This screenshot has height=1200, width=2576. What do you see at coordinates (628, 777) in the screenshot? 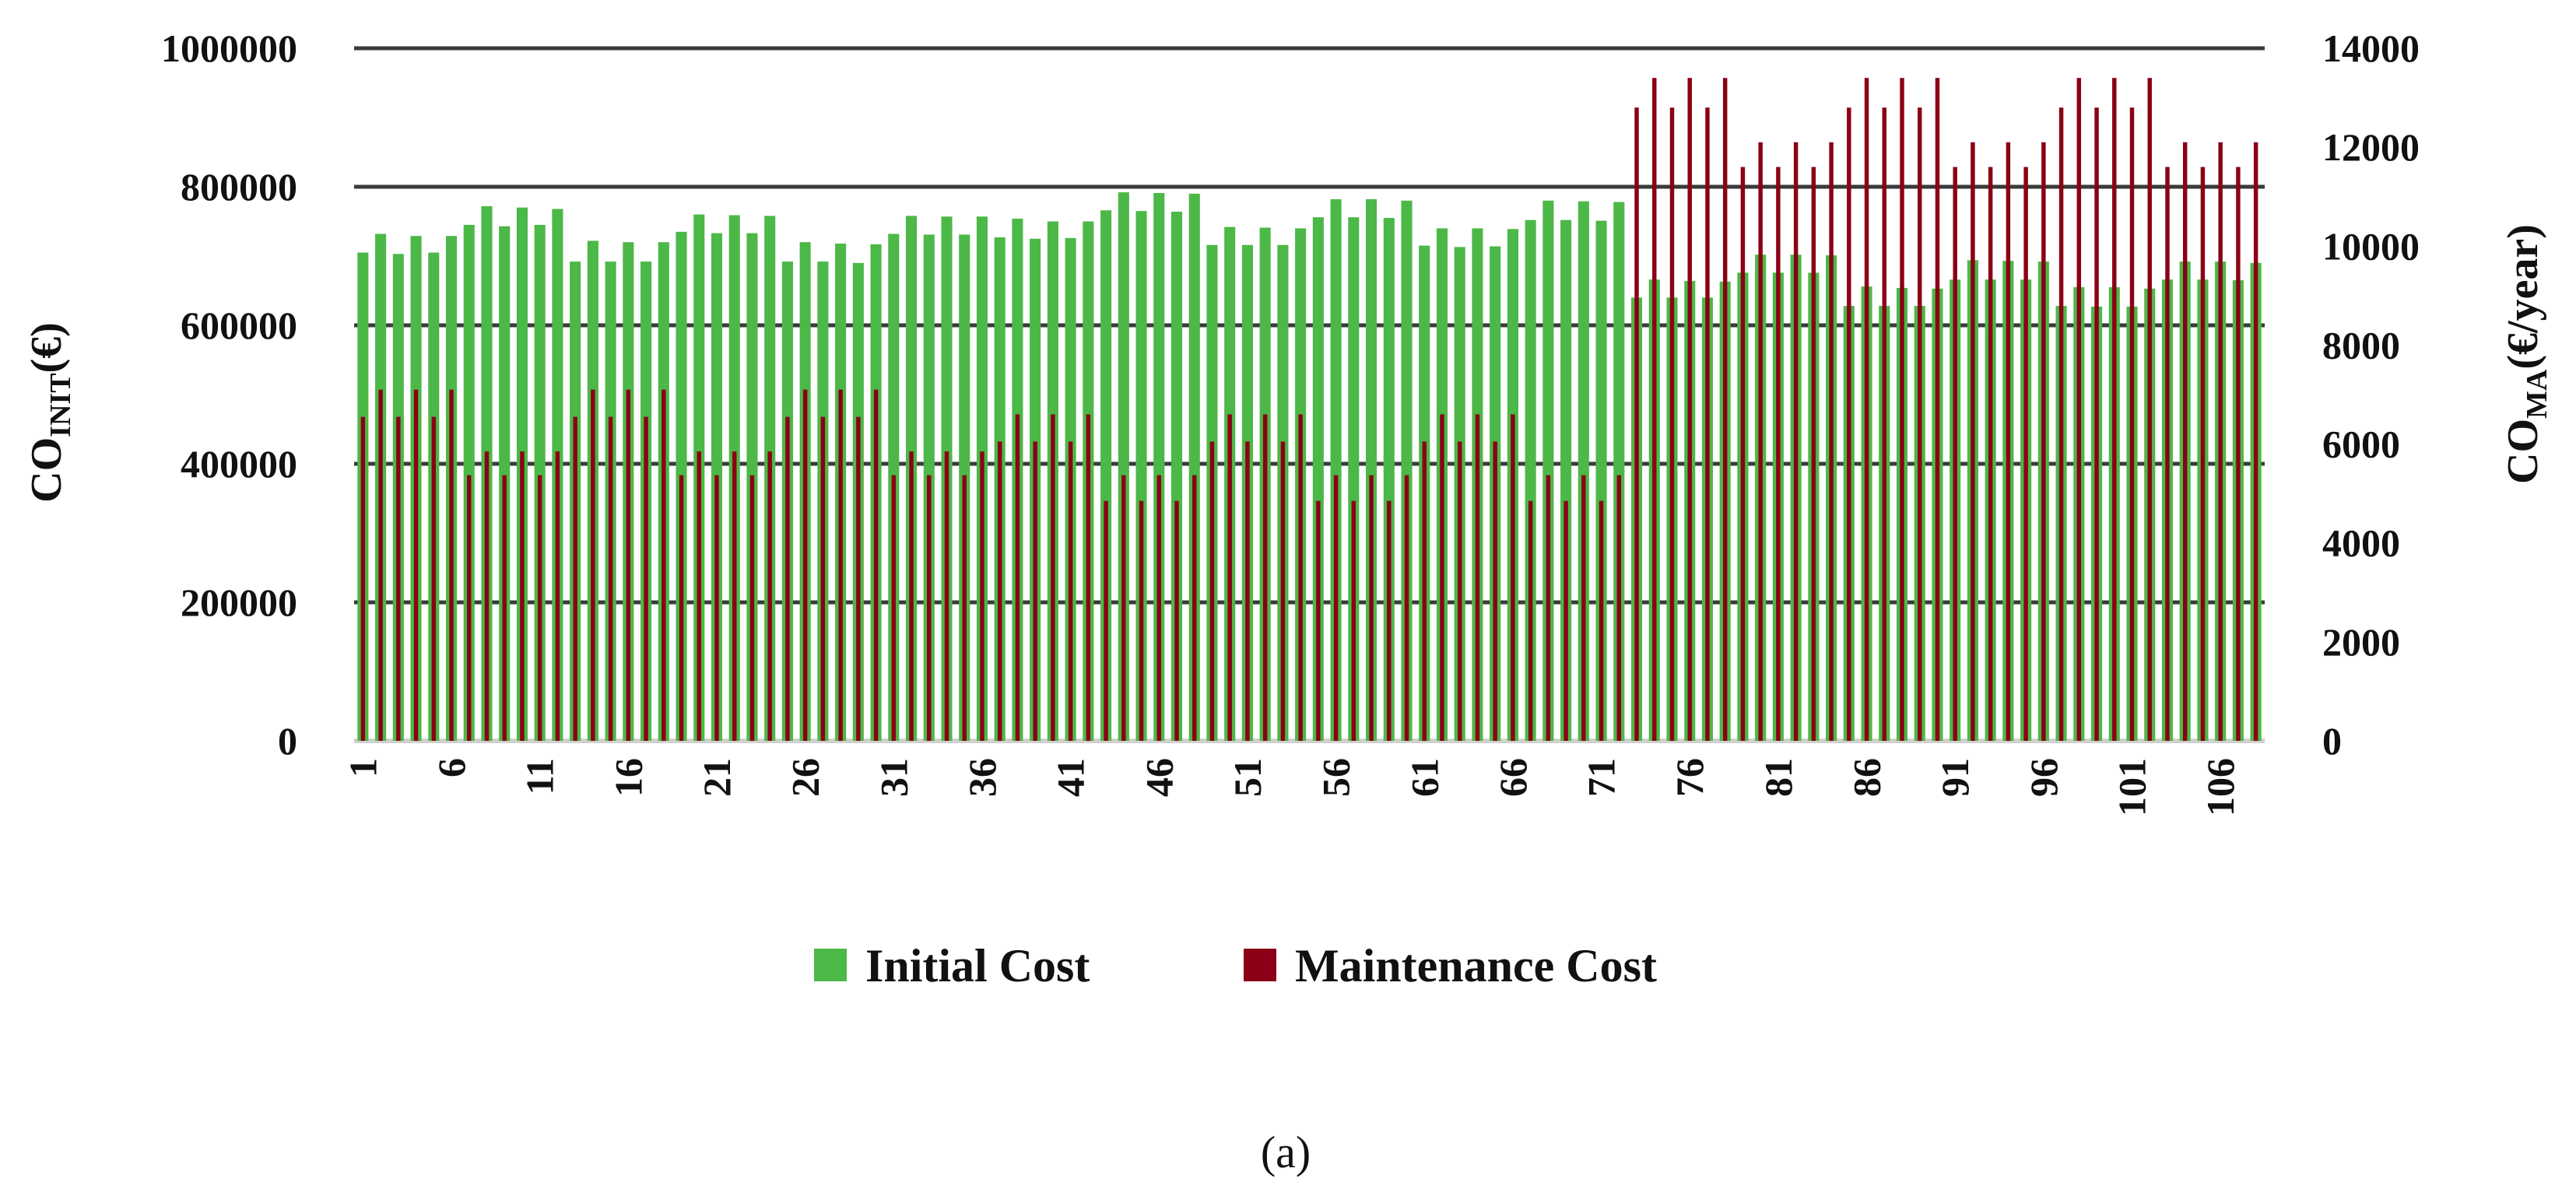
I see `x-axis-tick-label: 16` at bounding box center [628, 777].